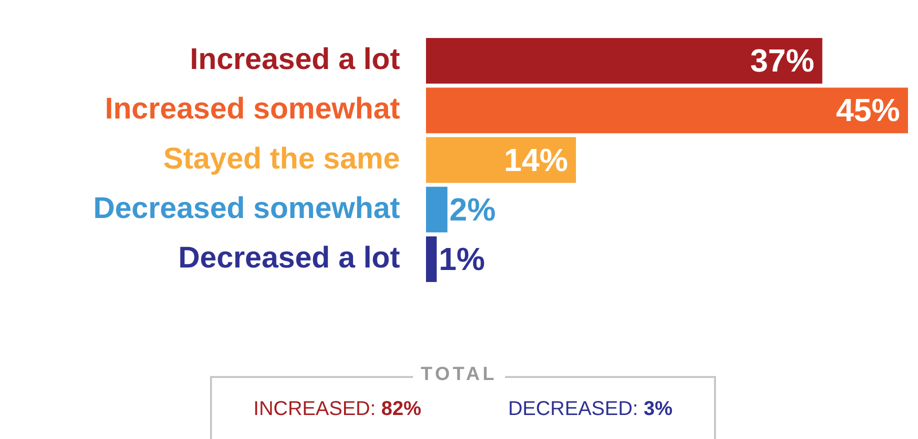  I want to click on data-label: 14%, so click(536, 160).